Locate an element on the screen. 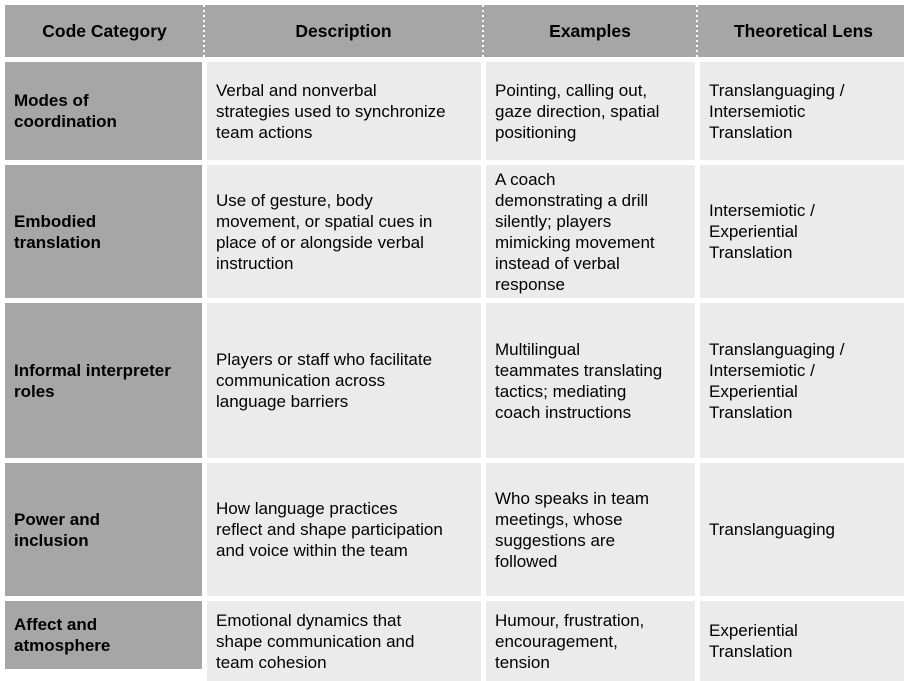  category-cell: Power and inclusion is located at coordinates (103, 529).